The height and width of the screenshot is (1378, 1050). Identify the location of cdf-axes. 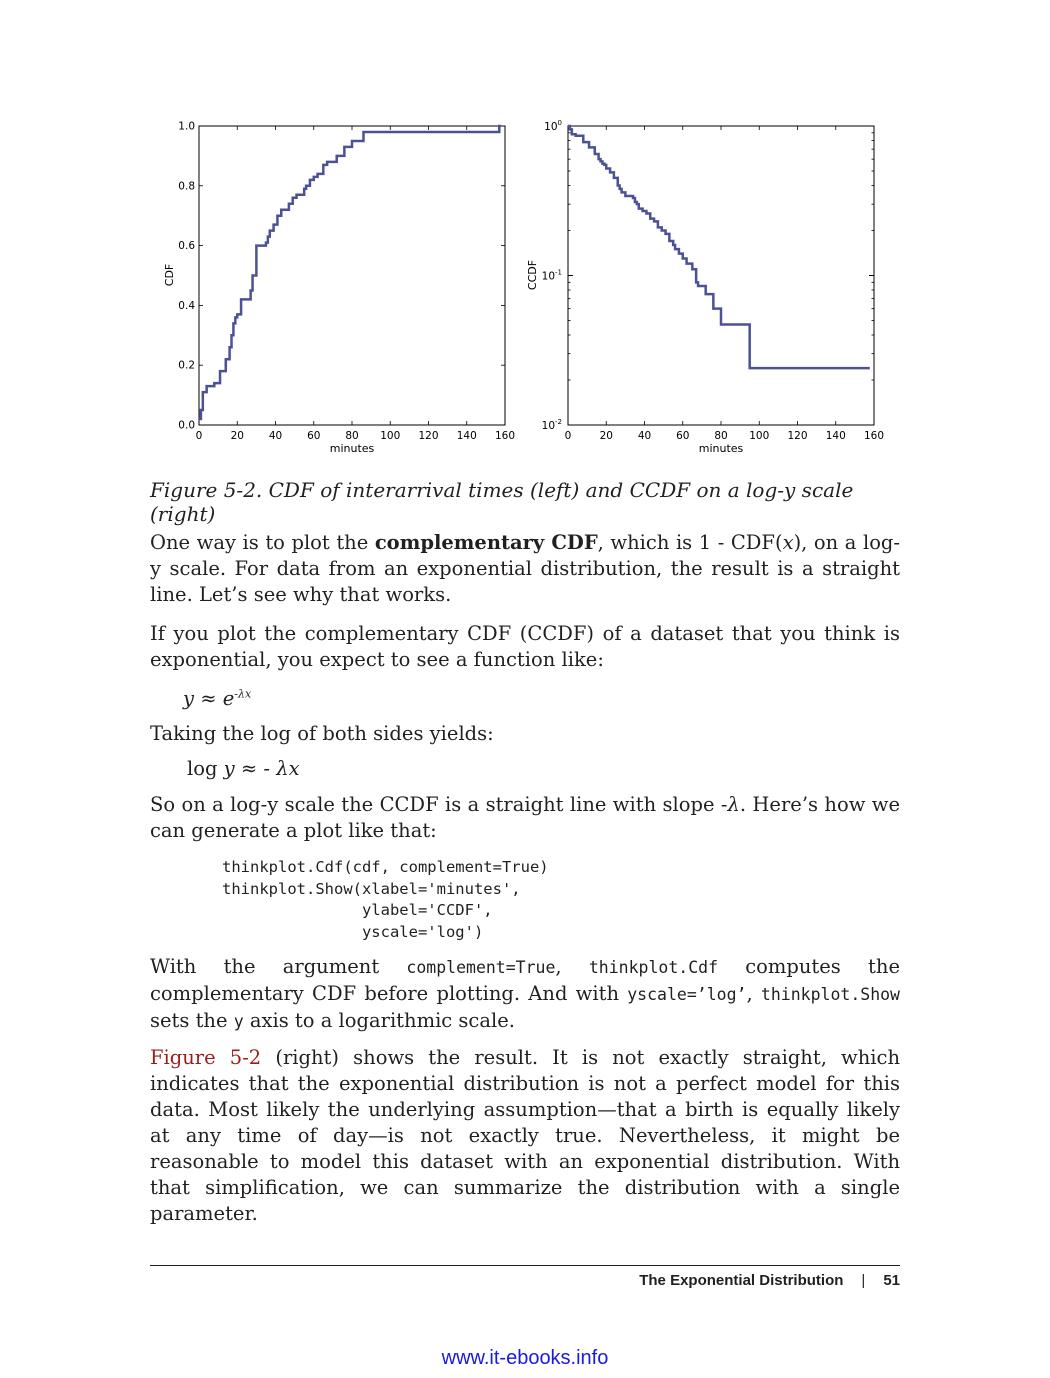
(352, 275).